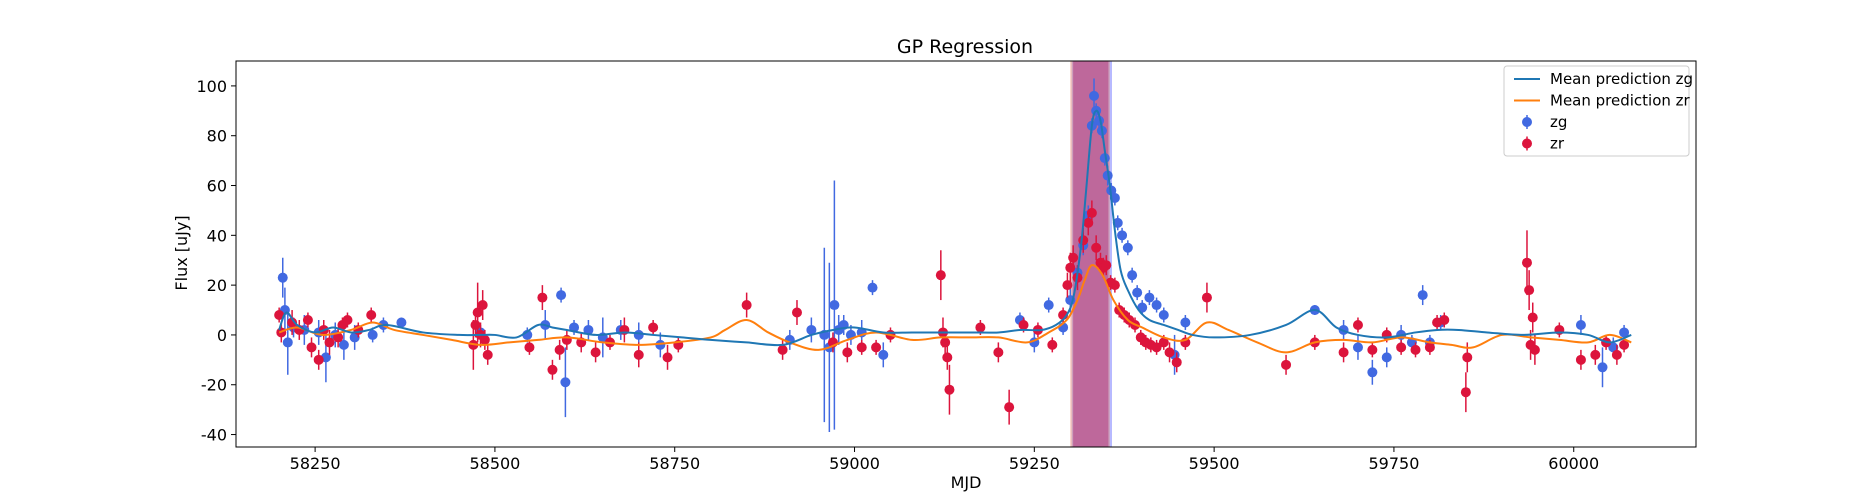 This screenshot has width=1875, height=500. Describe the element at coordinates (214, 435) in the screenshot. I see `y-tick-label: -40` at that location.